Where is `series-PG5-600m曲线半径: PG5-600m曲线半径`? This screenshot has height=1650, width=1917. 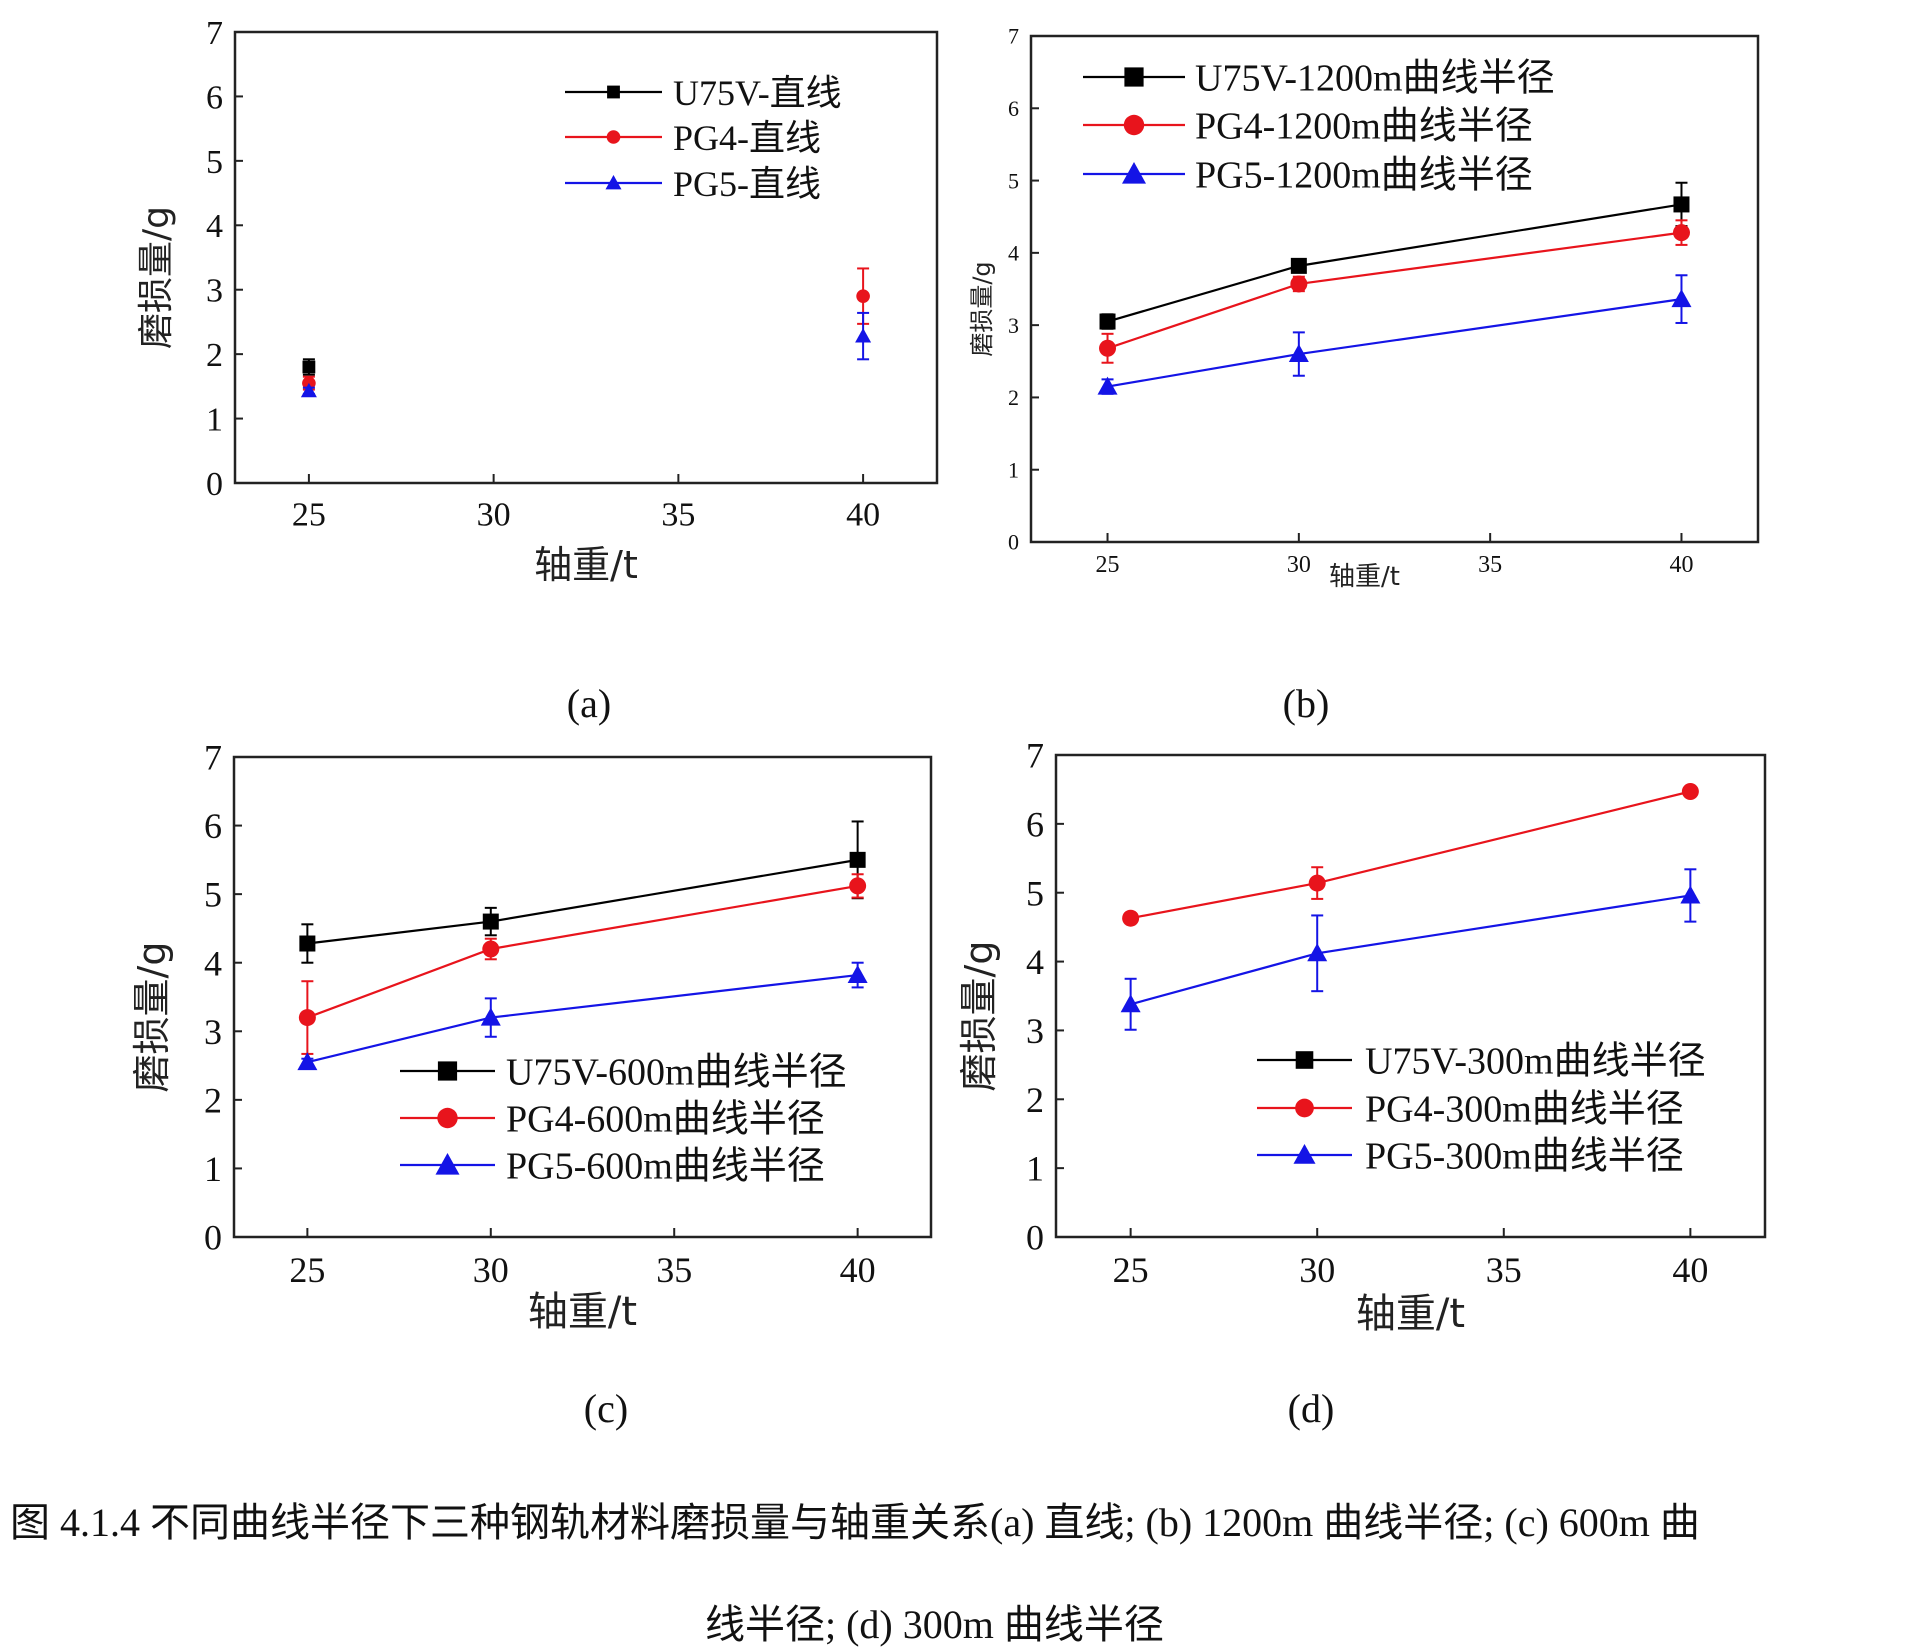
series-PG5-600m曲线半径: PG5-600m曲线半径 is located at coordinates (582, 1074).